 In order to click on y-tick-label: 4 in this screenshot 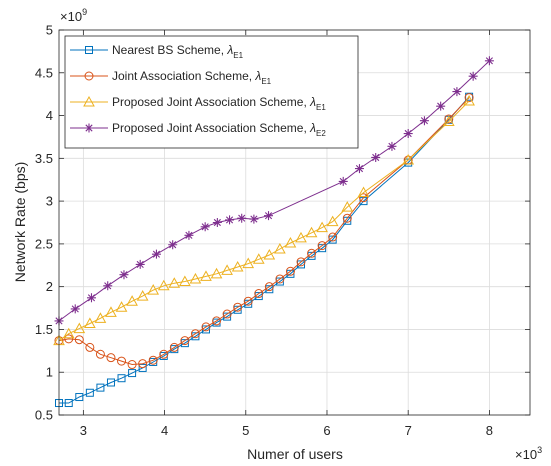, I will do `click(49, 115)`.